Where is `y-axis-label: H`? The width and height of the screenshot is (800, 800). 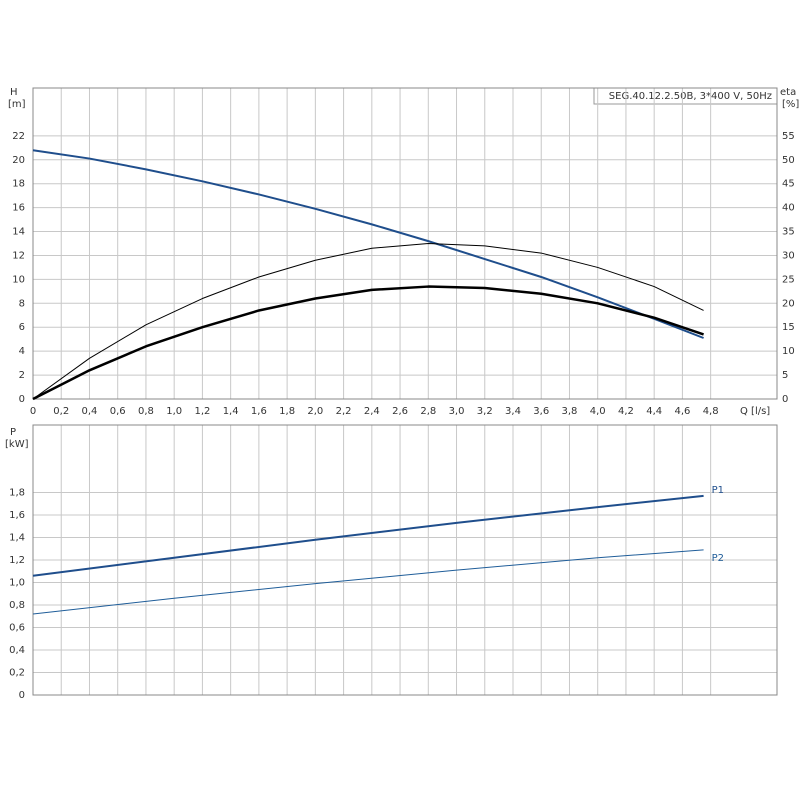 y-axis-label: H is located at coordinates (14, 92).